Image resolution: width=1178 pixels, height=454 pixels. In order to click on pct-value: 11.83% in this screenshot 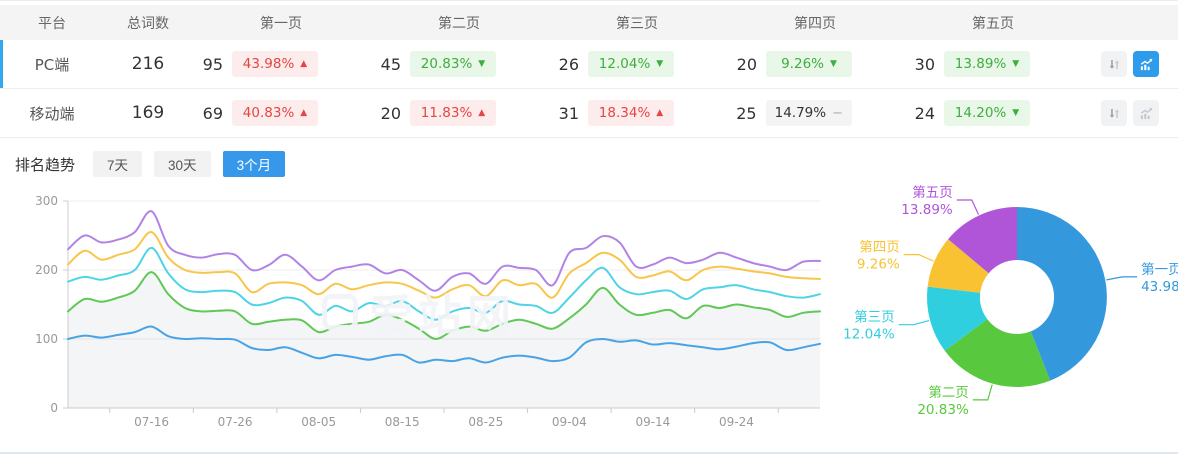, I will do `click(446, 113)`.